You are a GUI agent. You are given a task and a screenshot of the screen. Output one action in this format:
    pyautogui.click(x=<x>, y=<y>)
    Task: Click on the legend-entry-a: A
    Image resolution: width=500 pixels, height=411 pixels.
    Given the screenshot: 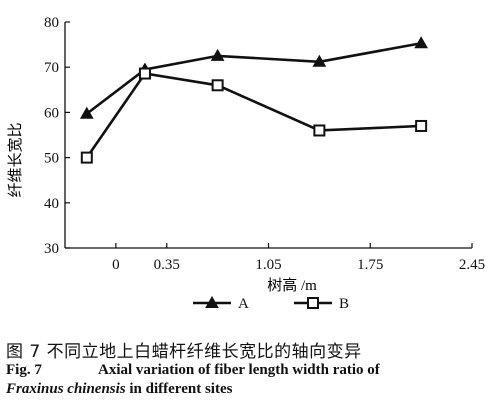 What is the action you would take?
    pyautogui.click(x=221, y=303)
    